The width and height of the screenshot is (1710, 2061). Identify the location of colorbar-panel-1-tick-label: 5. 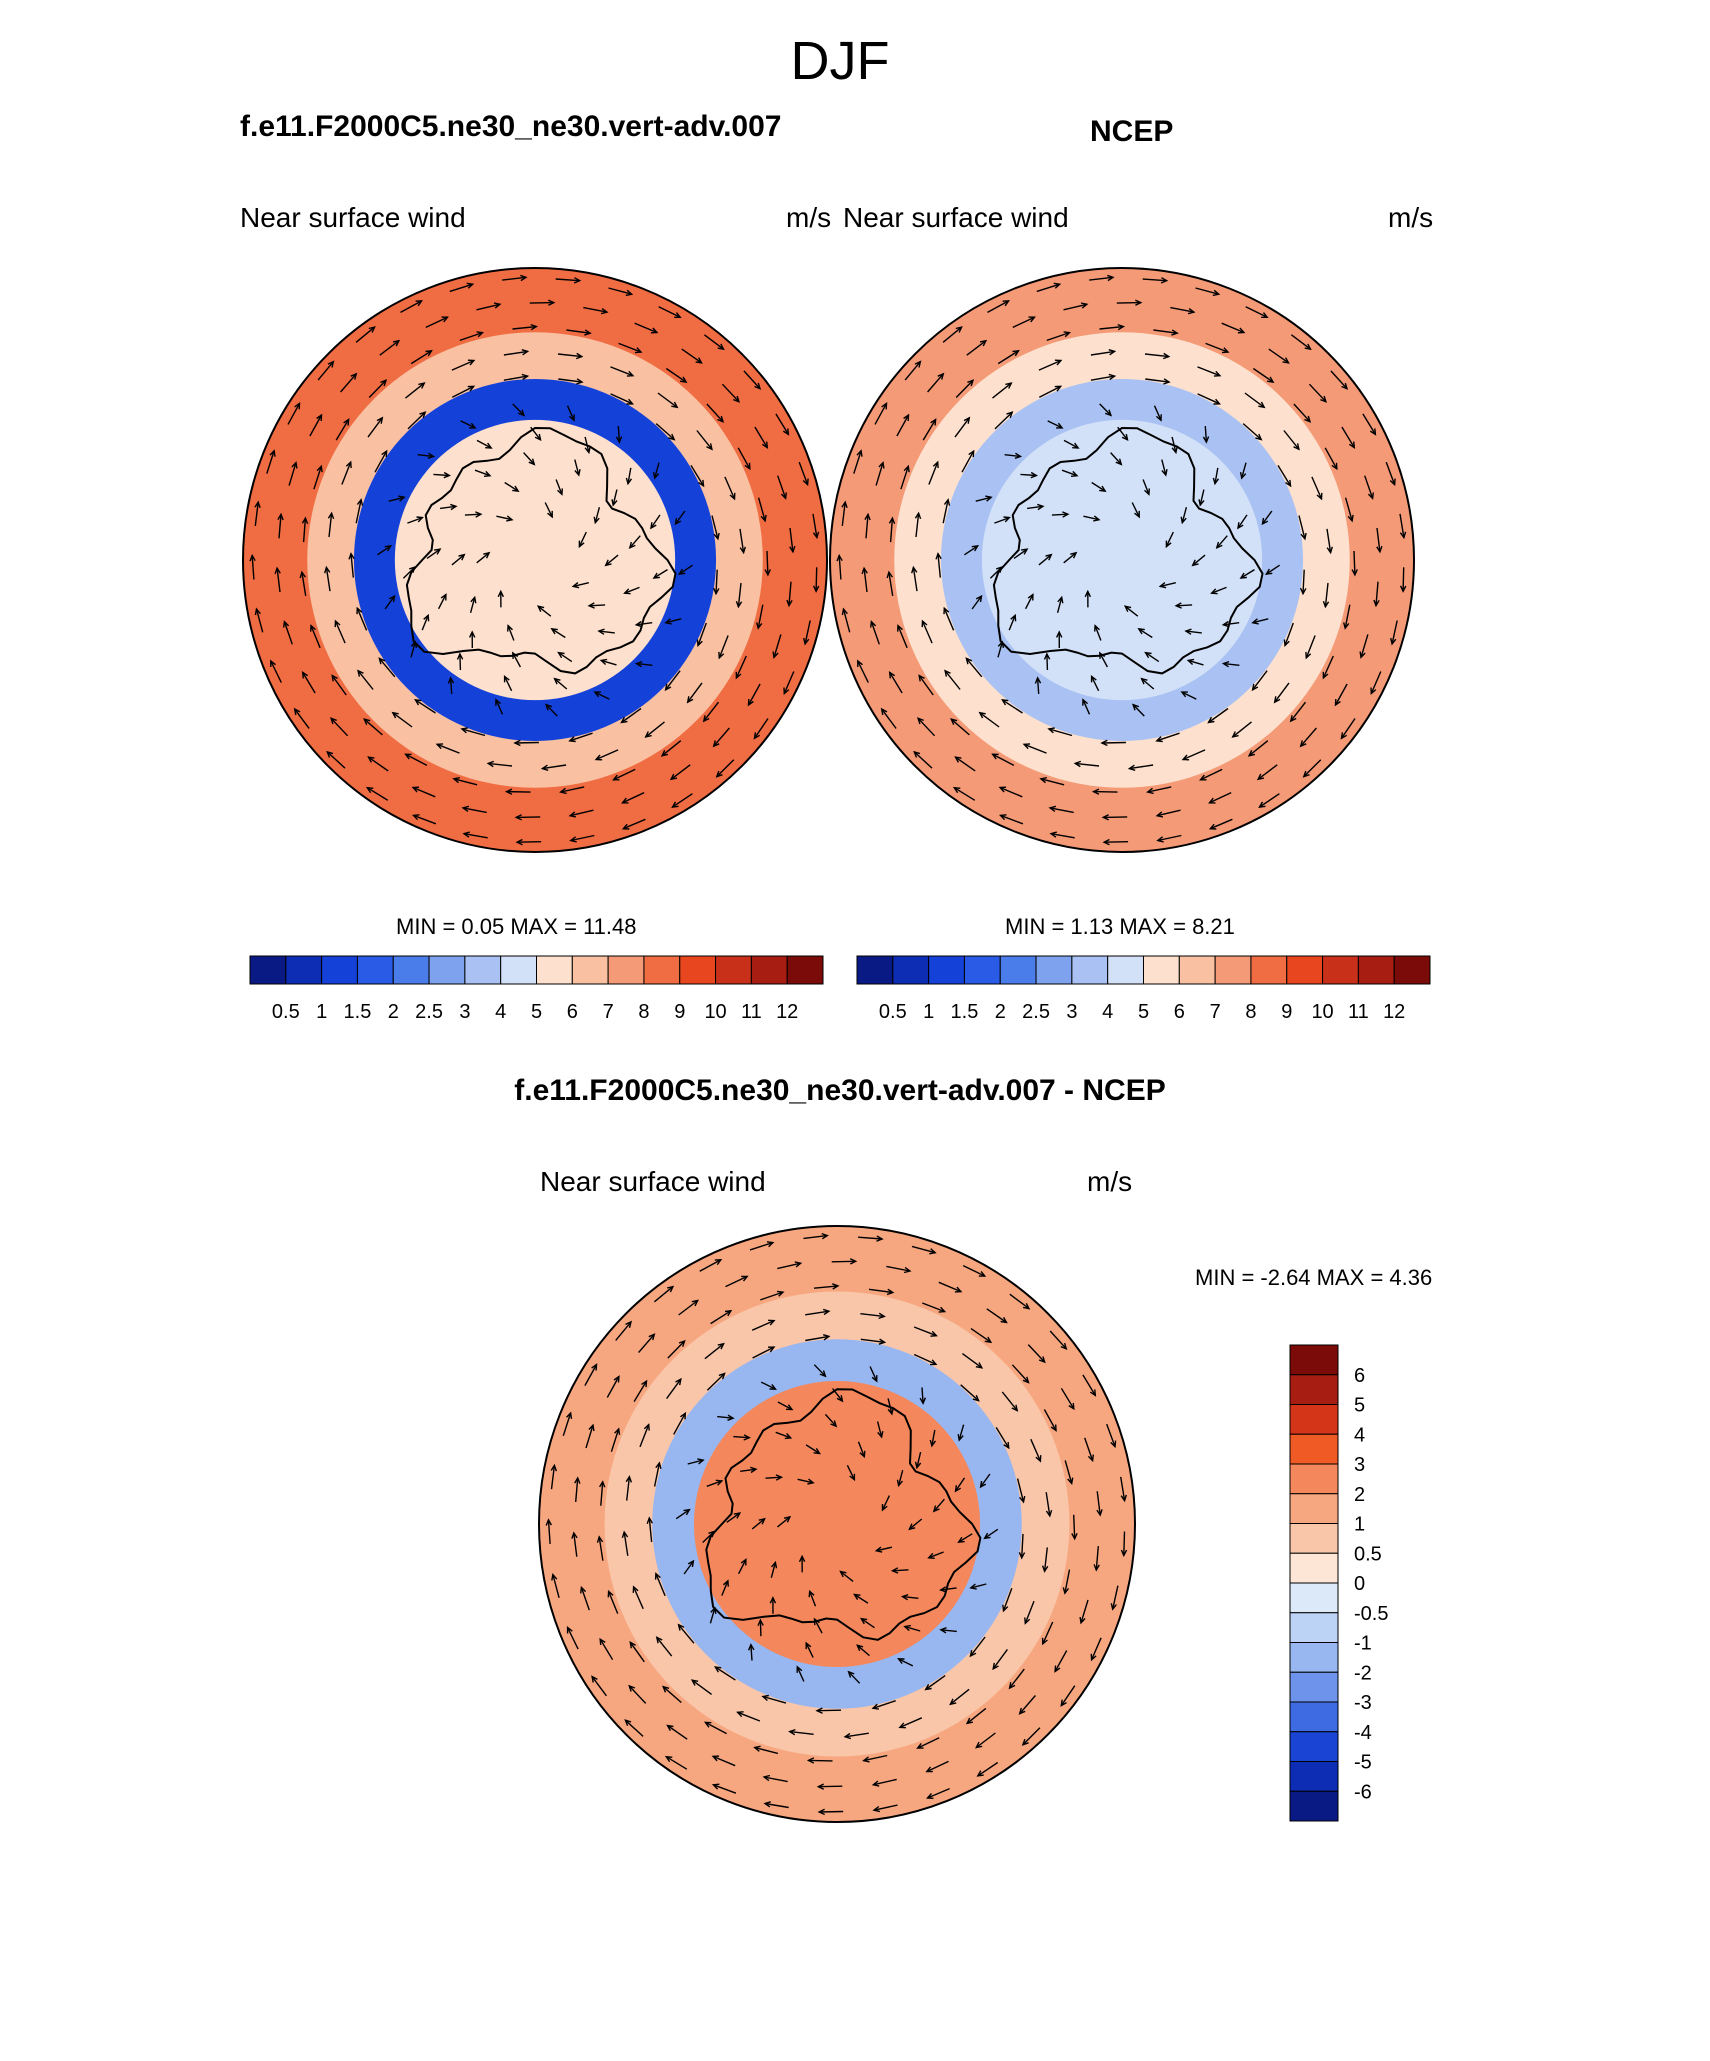
(536, 1012).